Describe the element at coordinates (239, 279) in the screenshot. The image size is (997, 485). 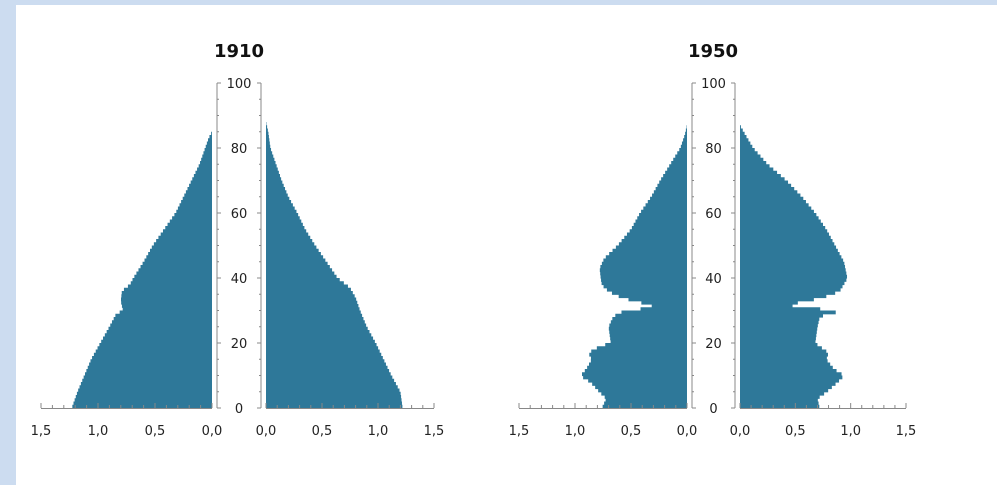
I see `y-tick-label: 40` at that location.